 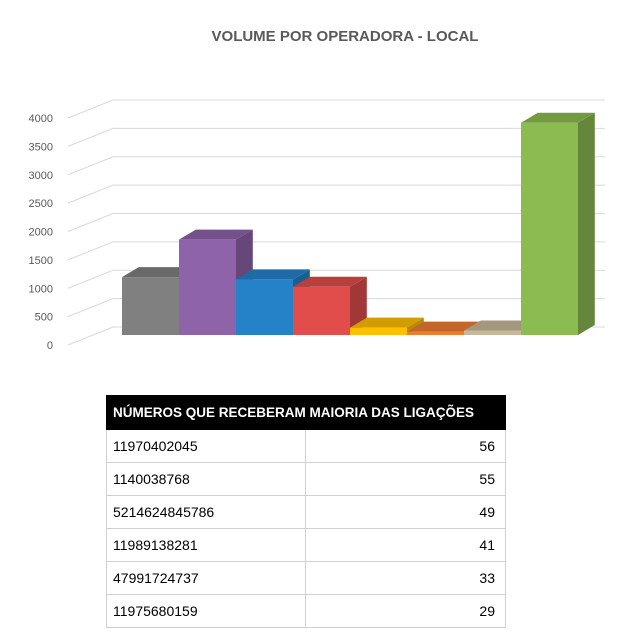 I want to click on call-count-cell: 41, so click(x=405, y=545).